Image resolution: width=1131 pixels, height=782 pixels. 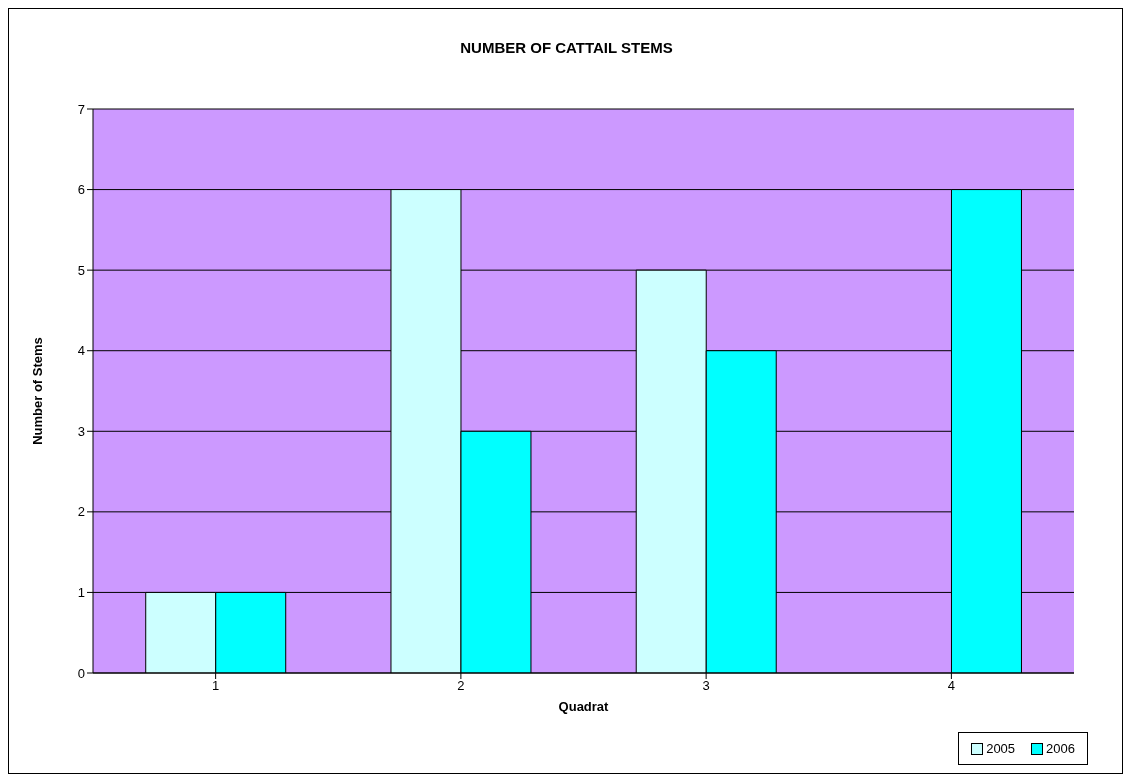 I want to click on y-tick-label: 3, so click(x=81, y=431).